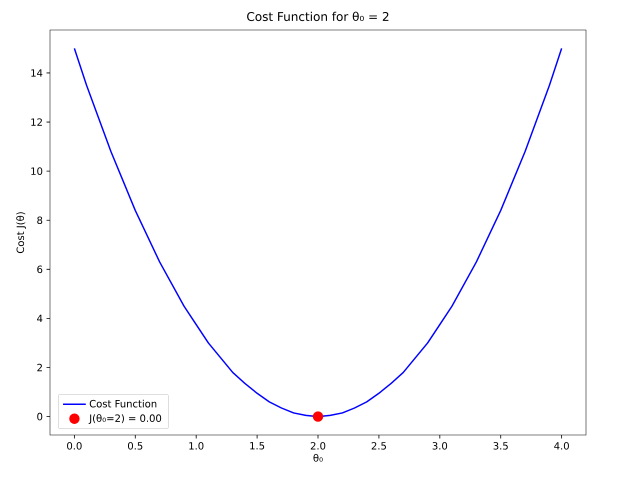 The image size is (622, 487). Describe the element at coordinates (561, 446) in the screenshot. I see `x-tick-label: 4.0` at that location.